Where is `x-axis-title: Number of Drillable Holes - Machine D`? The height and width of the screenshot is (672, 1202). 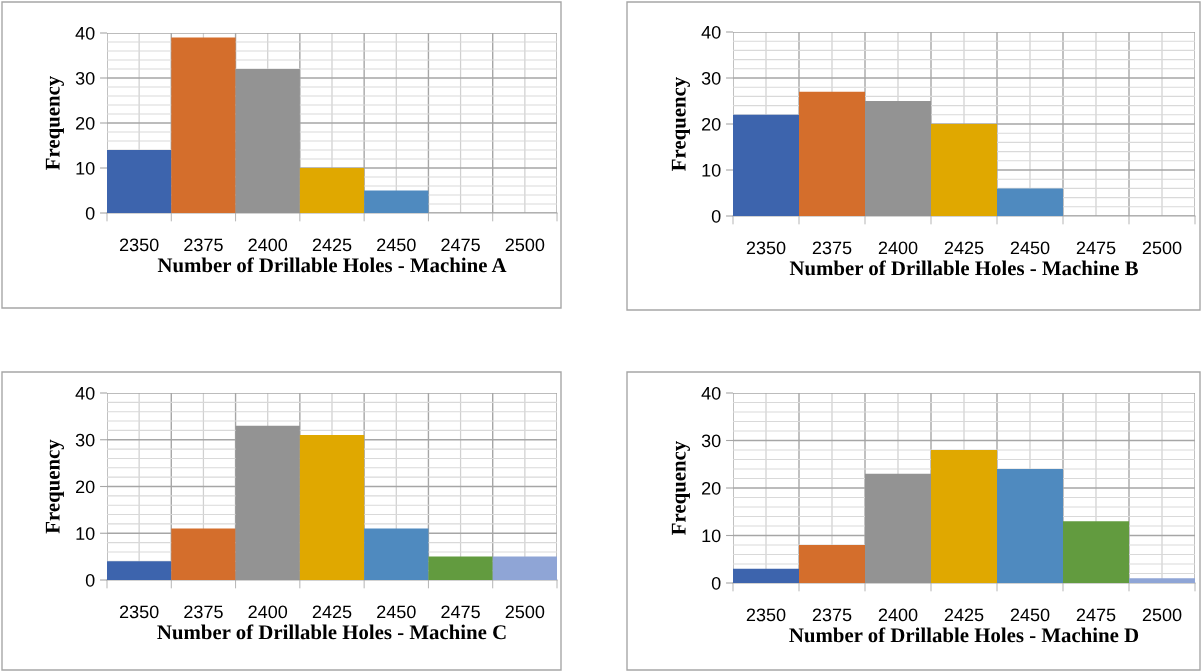 x-axis-title: Number of Drillable Holes - Machine D is located at coordinates (964, 635).